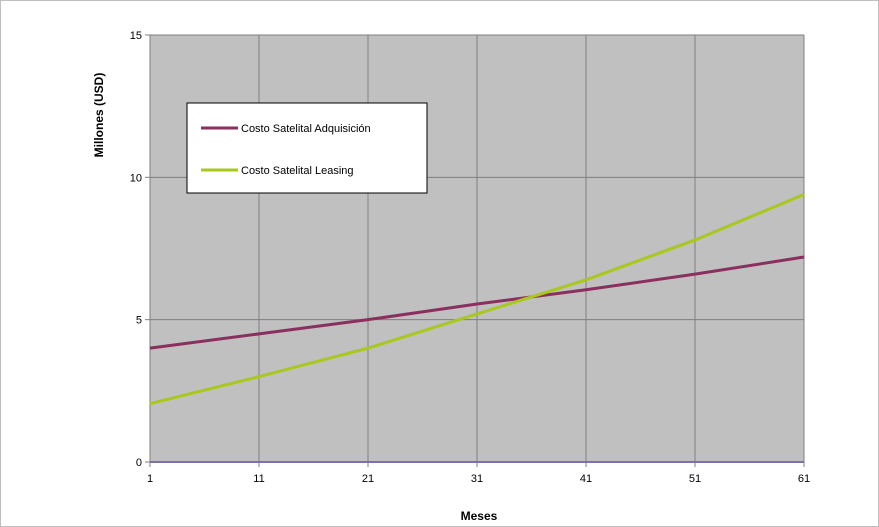 The width and height of the screenshot is (879, 527). I want to click on y-tick-label: 10, so click(136, 178).